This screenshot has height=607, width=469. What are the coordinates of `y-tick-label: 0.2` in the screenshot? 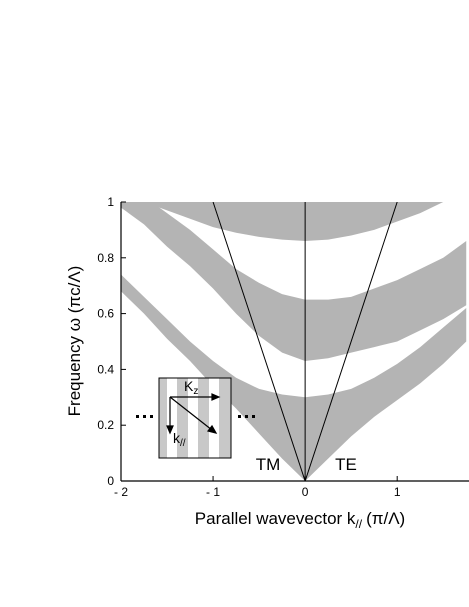 It's located at (105, 425).